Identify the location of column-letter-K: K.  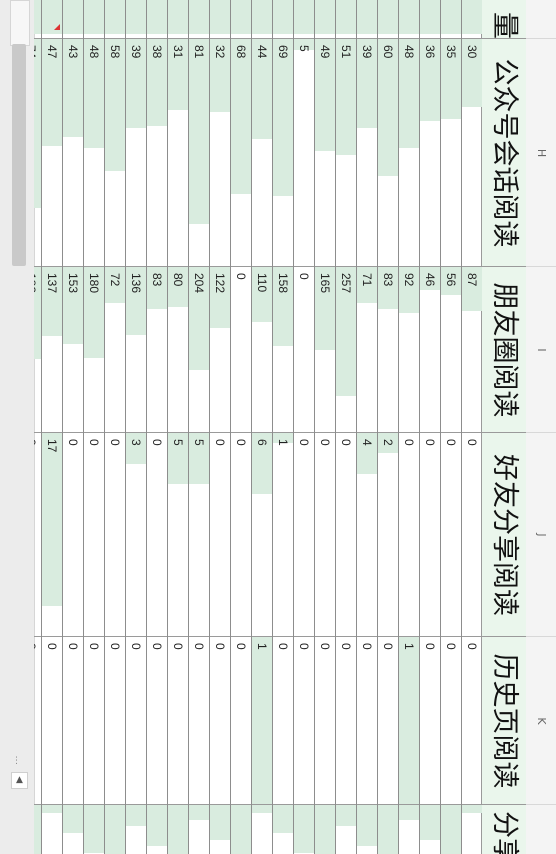
(541, 720).